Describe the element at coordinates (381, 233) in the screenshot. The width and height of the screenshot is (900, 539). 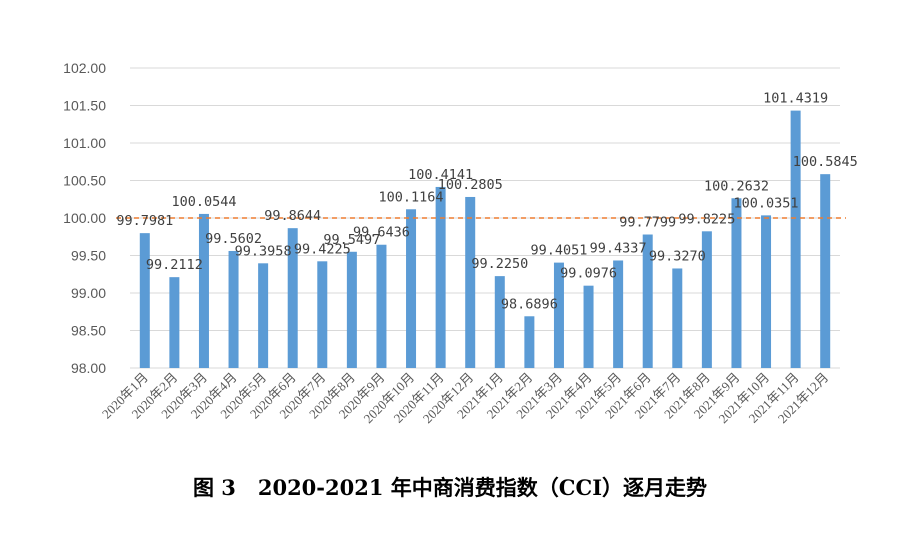
I see `data-label: 99.6436` at that location.